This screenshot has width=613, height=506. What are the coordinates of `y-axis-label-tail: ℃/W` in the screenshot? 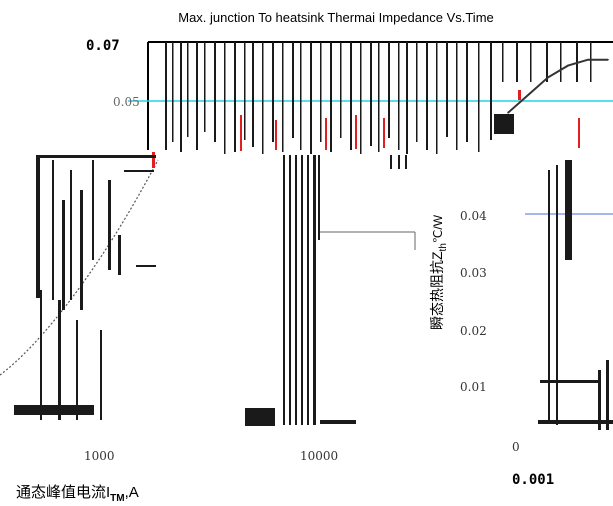 It's located at (438, 228).